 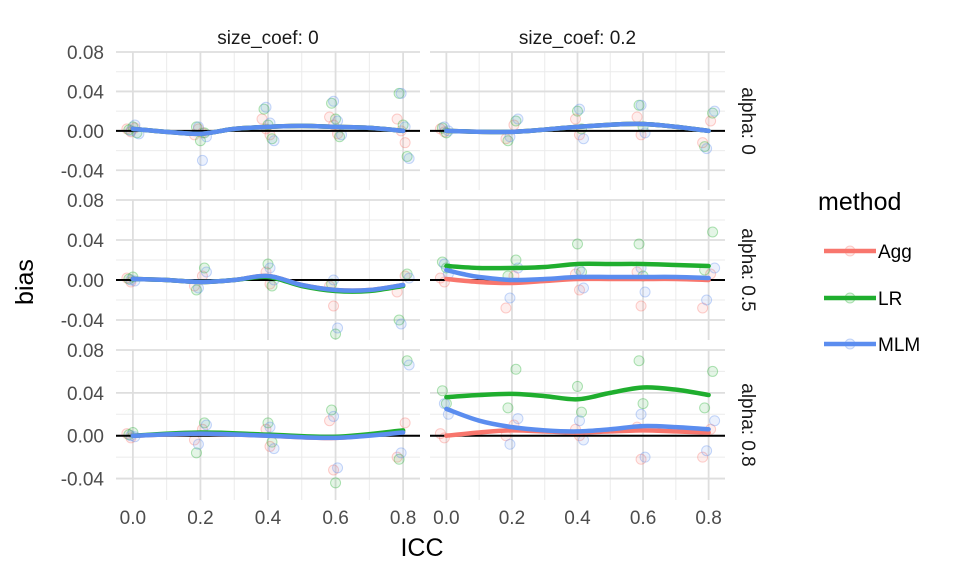 I want to click on facet-col-label: size_coef: 0.2, so click(x=577, y=38).